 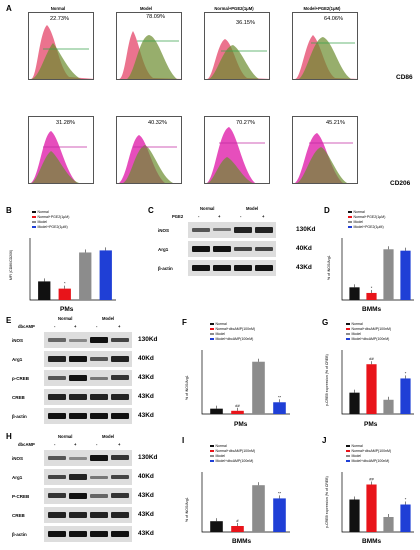 I want to click on e-blot-creb, so click(x=88, y=397).